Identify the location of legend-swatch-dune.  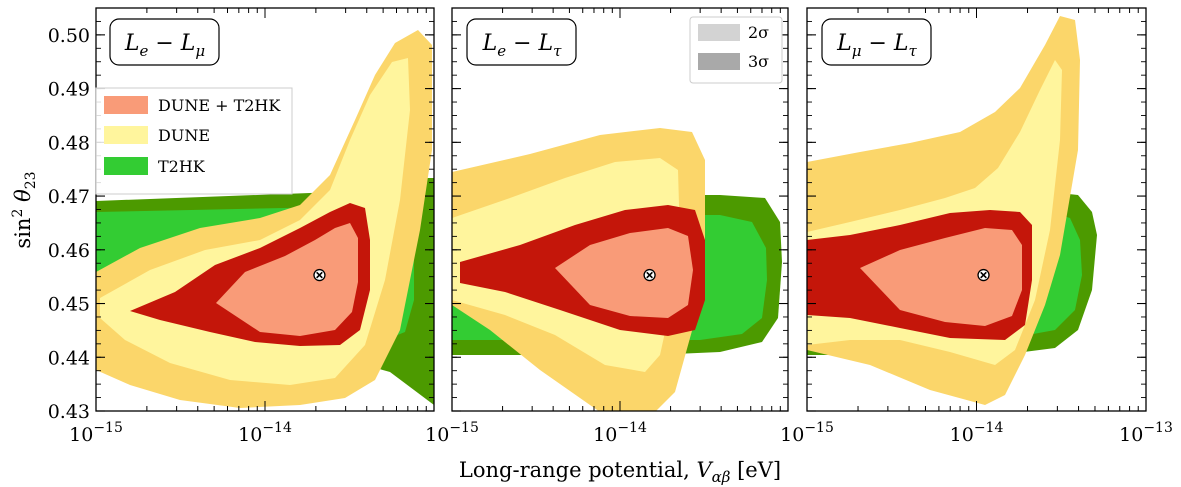
(126, 135).